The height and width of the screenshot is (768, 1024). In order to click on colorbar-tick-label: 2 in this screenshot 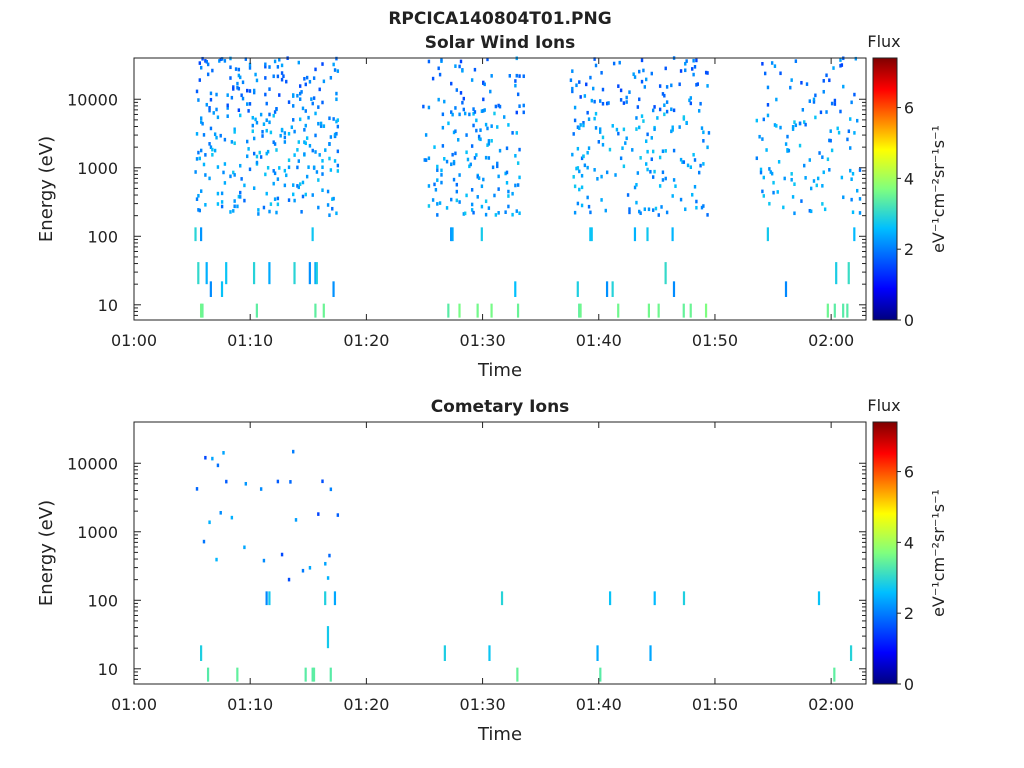, I will do `click(909, 613)`.